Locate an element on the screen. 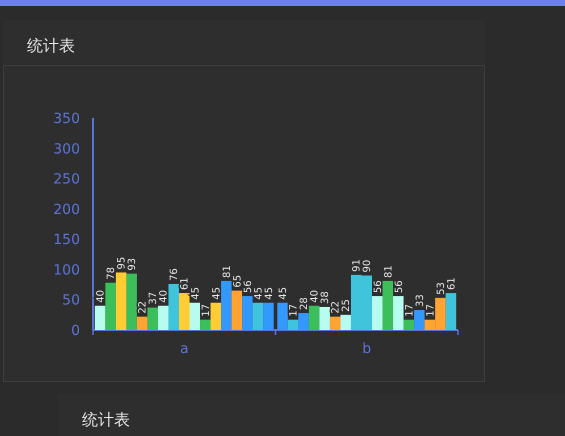 The width and height of the screenshot is (565, 436). data-label: 37 is located at coordinates (154, 298).